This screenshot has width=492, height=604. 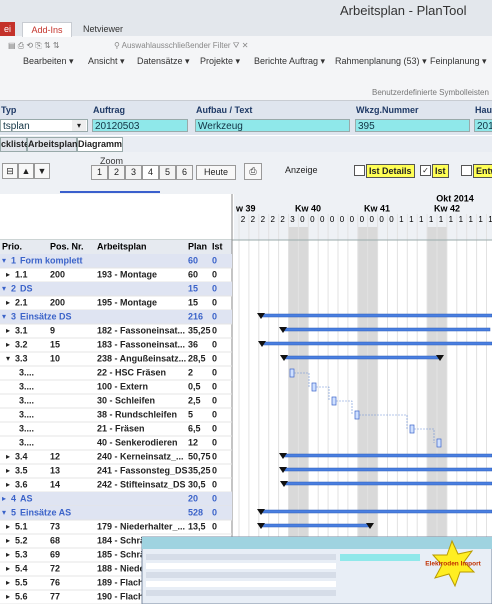 I want to click on field-input: 20120503, so click(x=140, y=125).